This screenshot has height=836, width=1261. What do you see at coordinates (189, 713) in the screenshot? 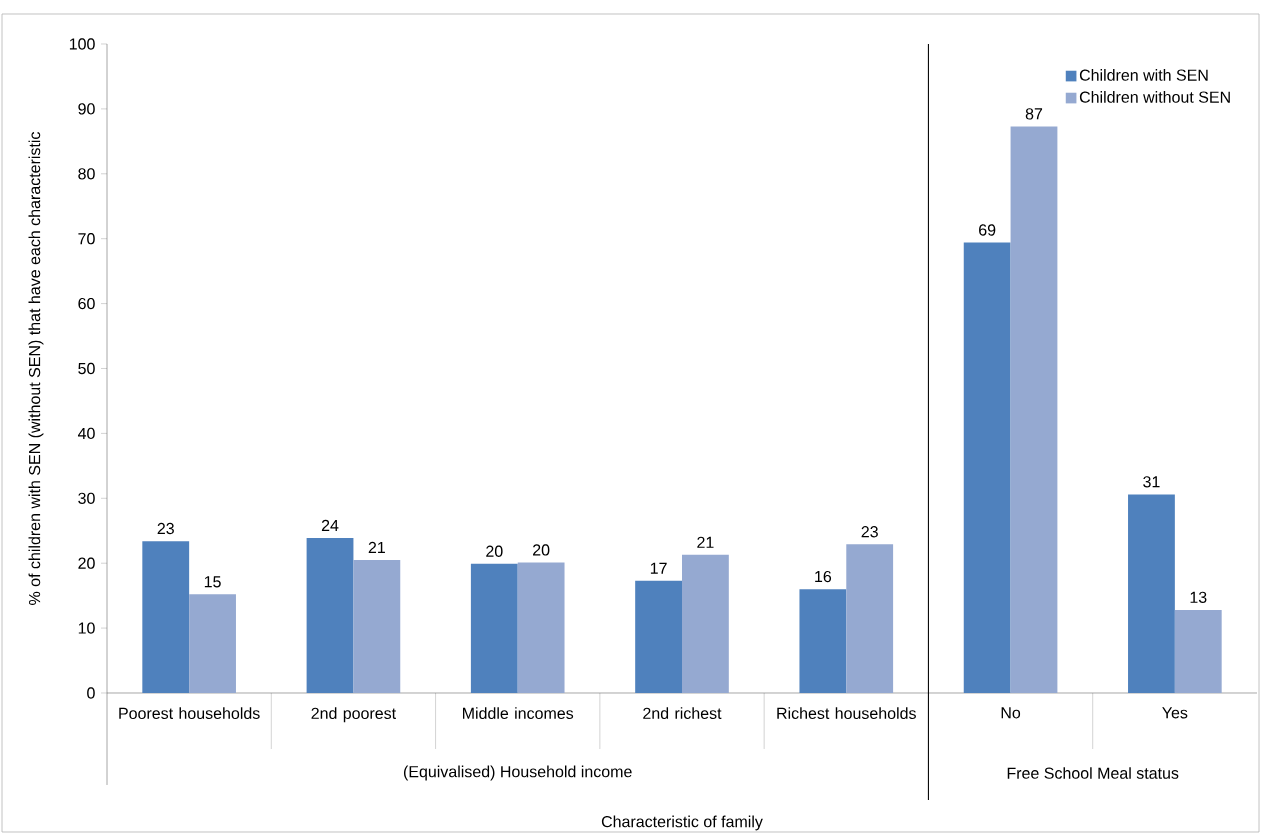
I see `x-tick-label: Poorest households` at bounding box center [189, 713].